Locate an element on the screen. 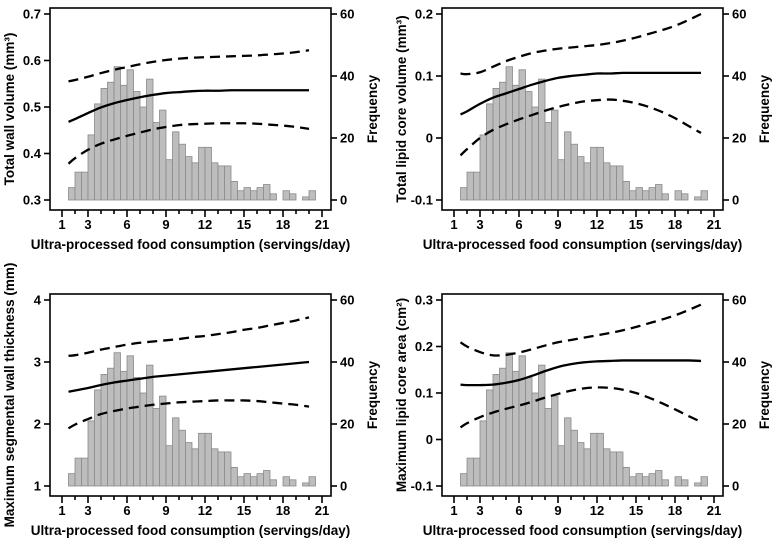 The image size is (783, 550). estimate-line is located at coordinates (580, 93).